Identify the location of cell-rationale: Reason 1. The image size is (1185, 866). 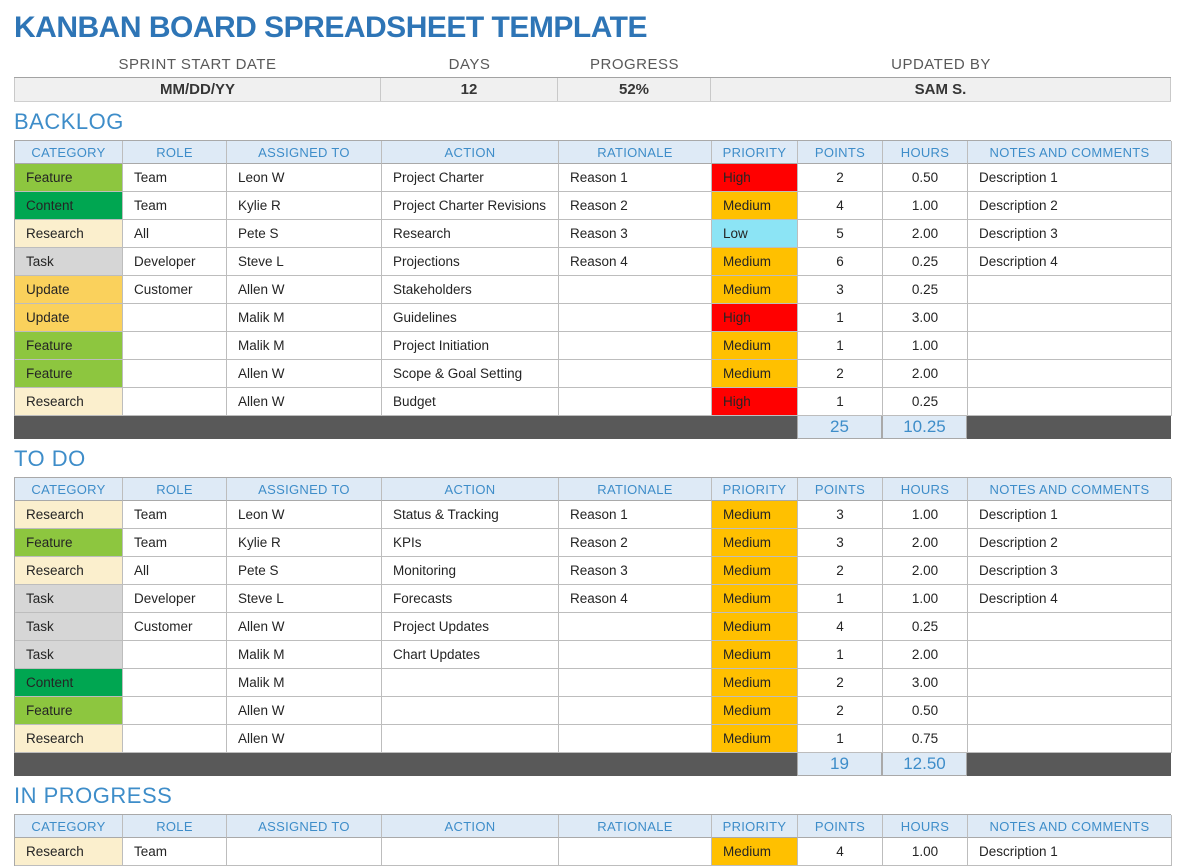
(635, 515).